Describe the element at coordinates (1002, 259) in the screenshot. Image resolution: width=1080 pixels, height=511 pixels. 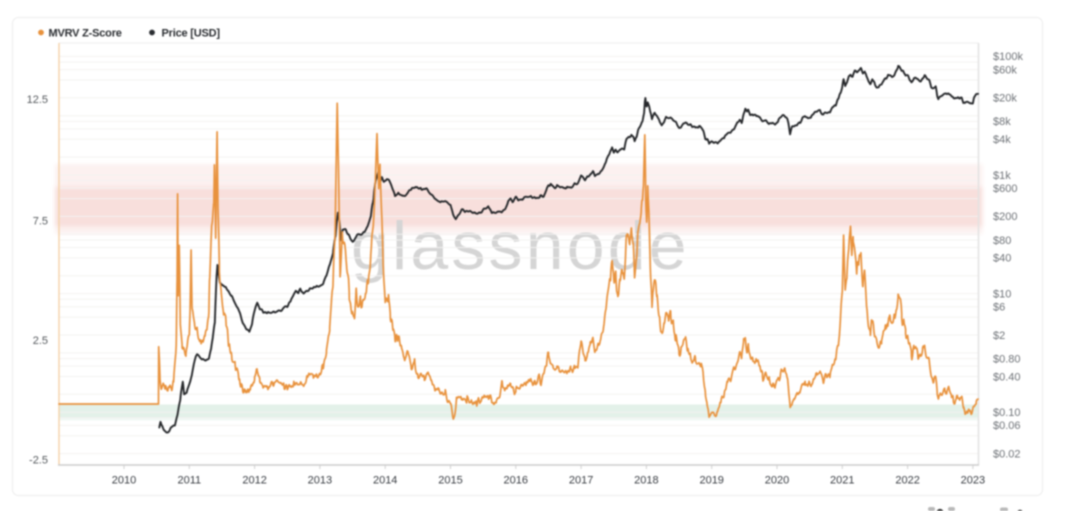
I see `svg-text: $40` at that location.